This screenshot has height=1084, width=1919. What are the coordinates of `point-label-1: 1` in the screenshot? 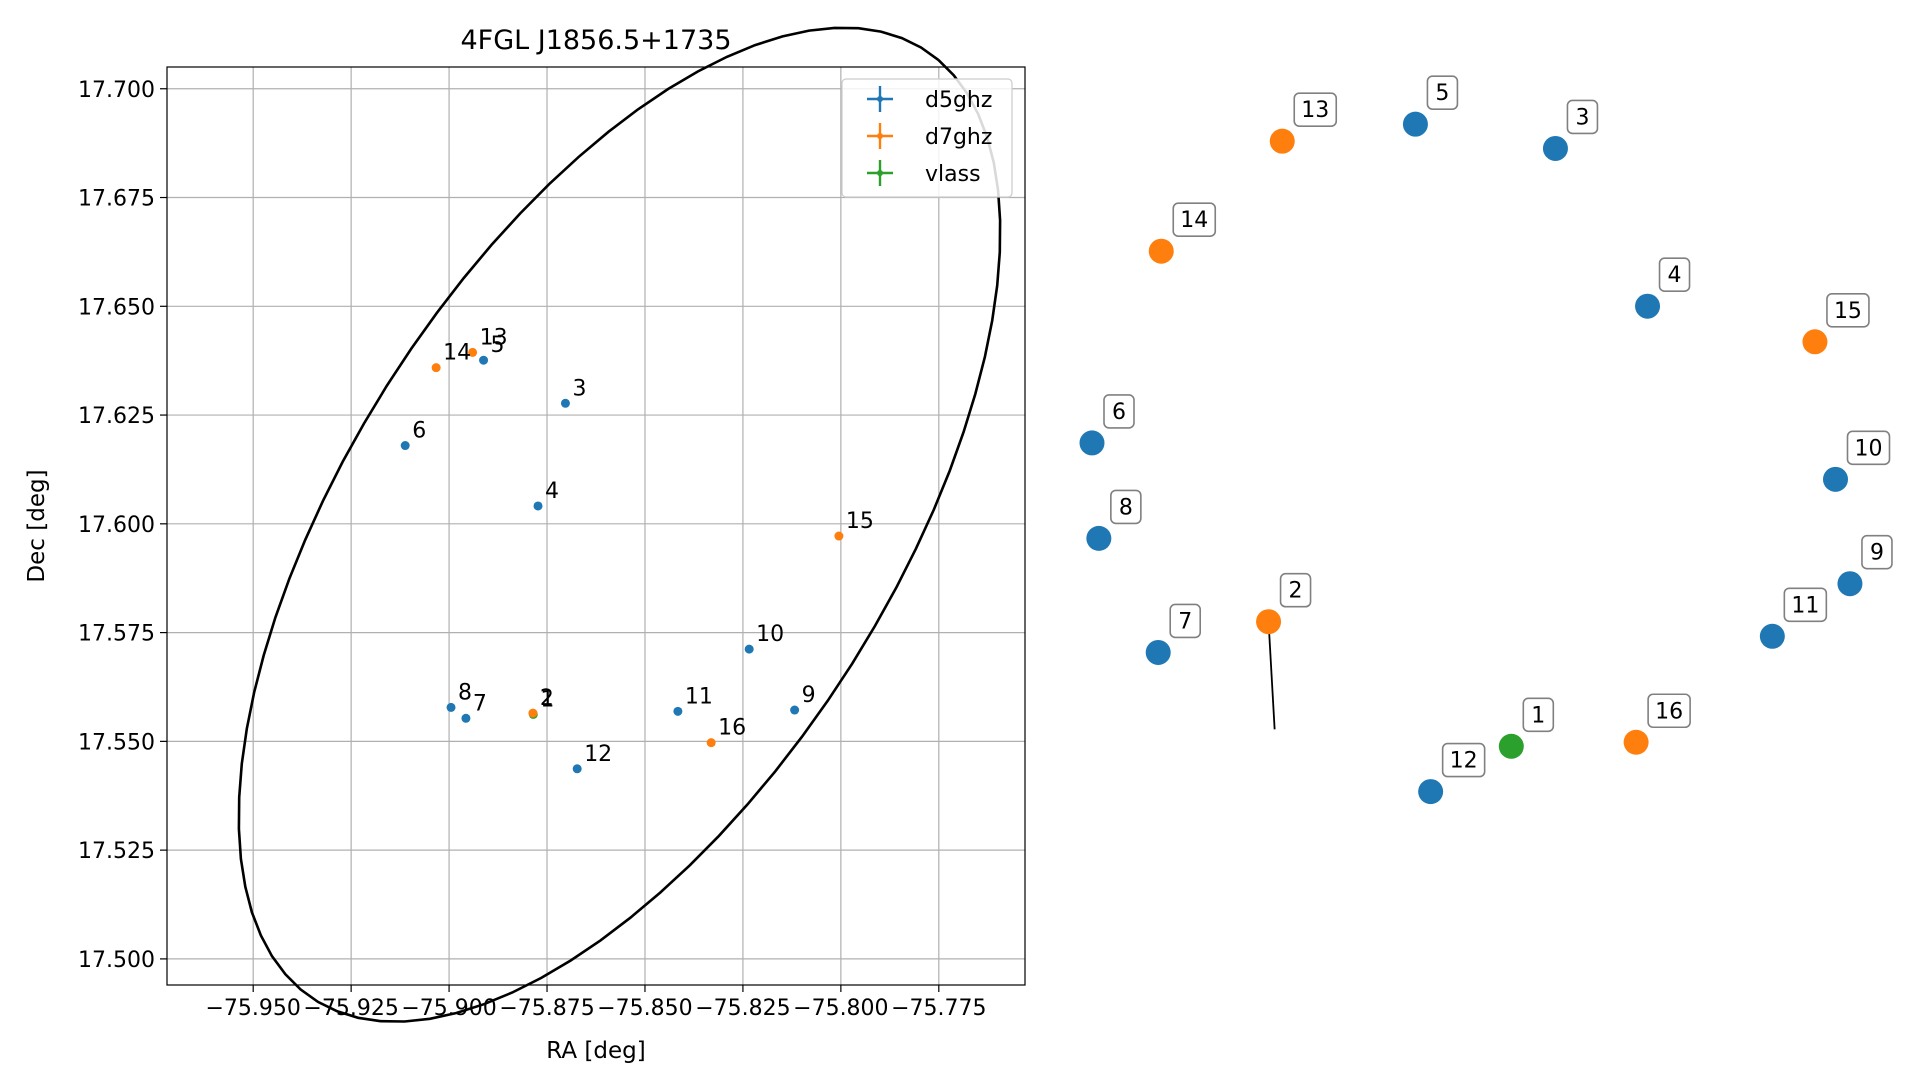 It's located at (547, 699).